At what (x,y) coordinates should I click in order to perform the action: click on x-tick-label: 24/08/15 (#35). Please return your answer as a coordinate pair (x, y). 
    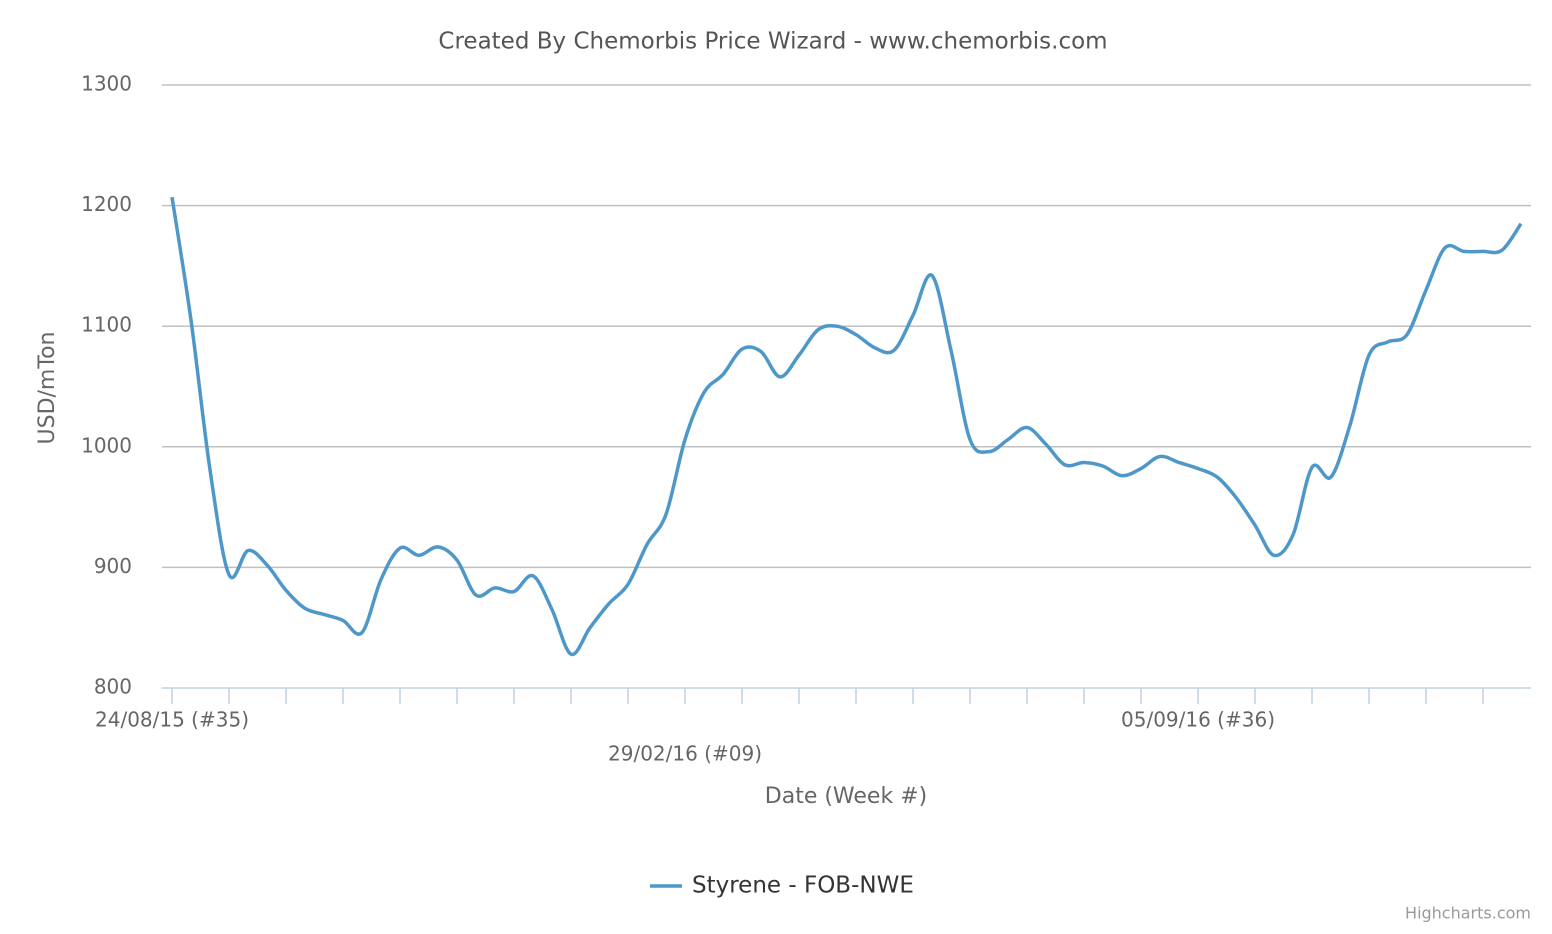
    Looking at the image, I should click on (172, 720).